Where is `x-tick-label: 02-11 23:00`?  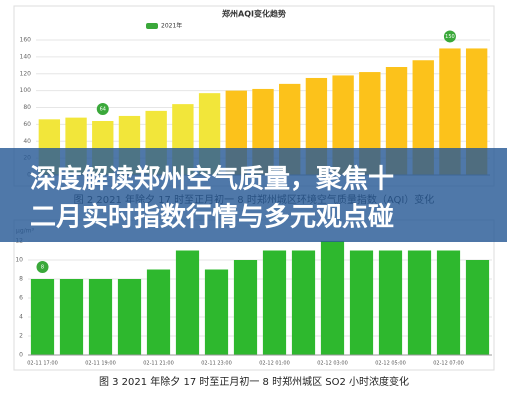
x-tick-label: 02-11 23:00 is located at coordinates (216, 364).